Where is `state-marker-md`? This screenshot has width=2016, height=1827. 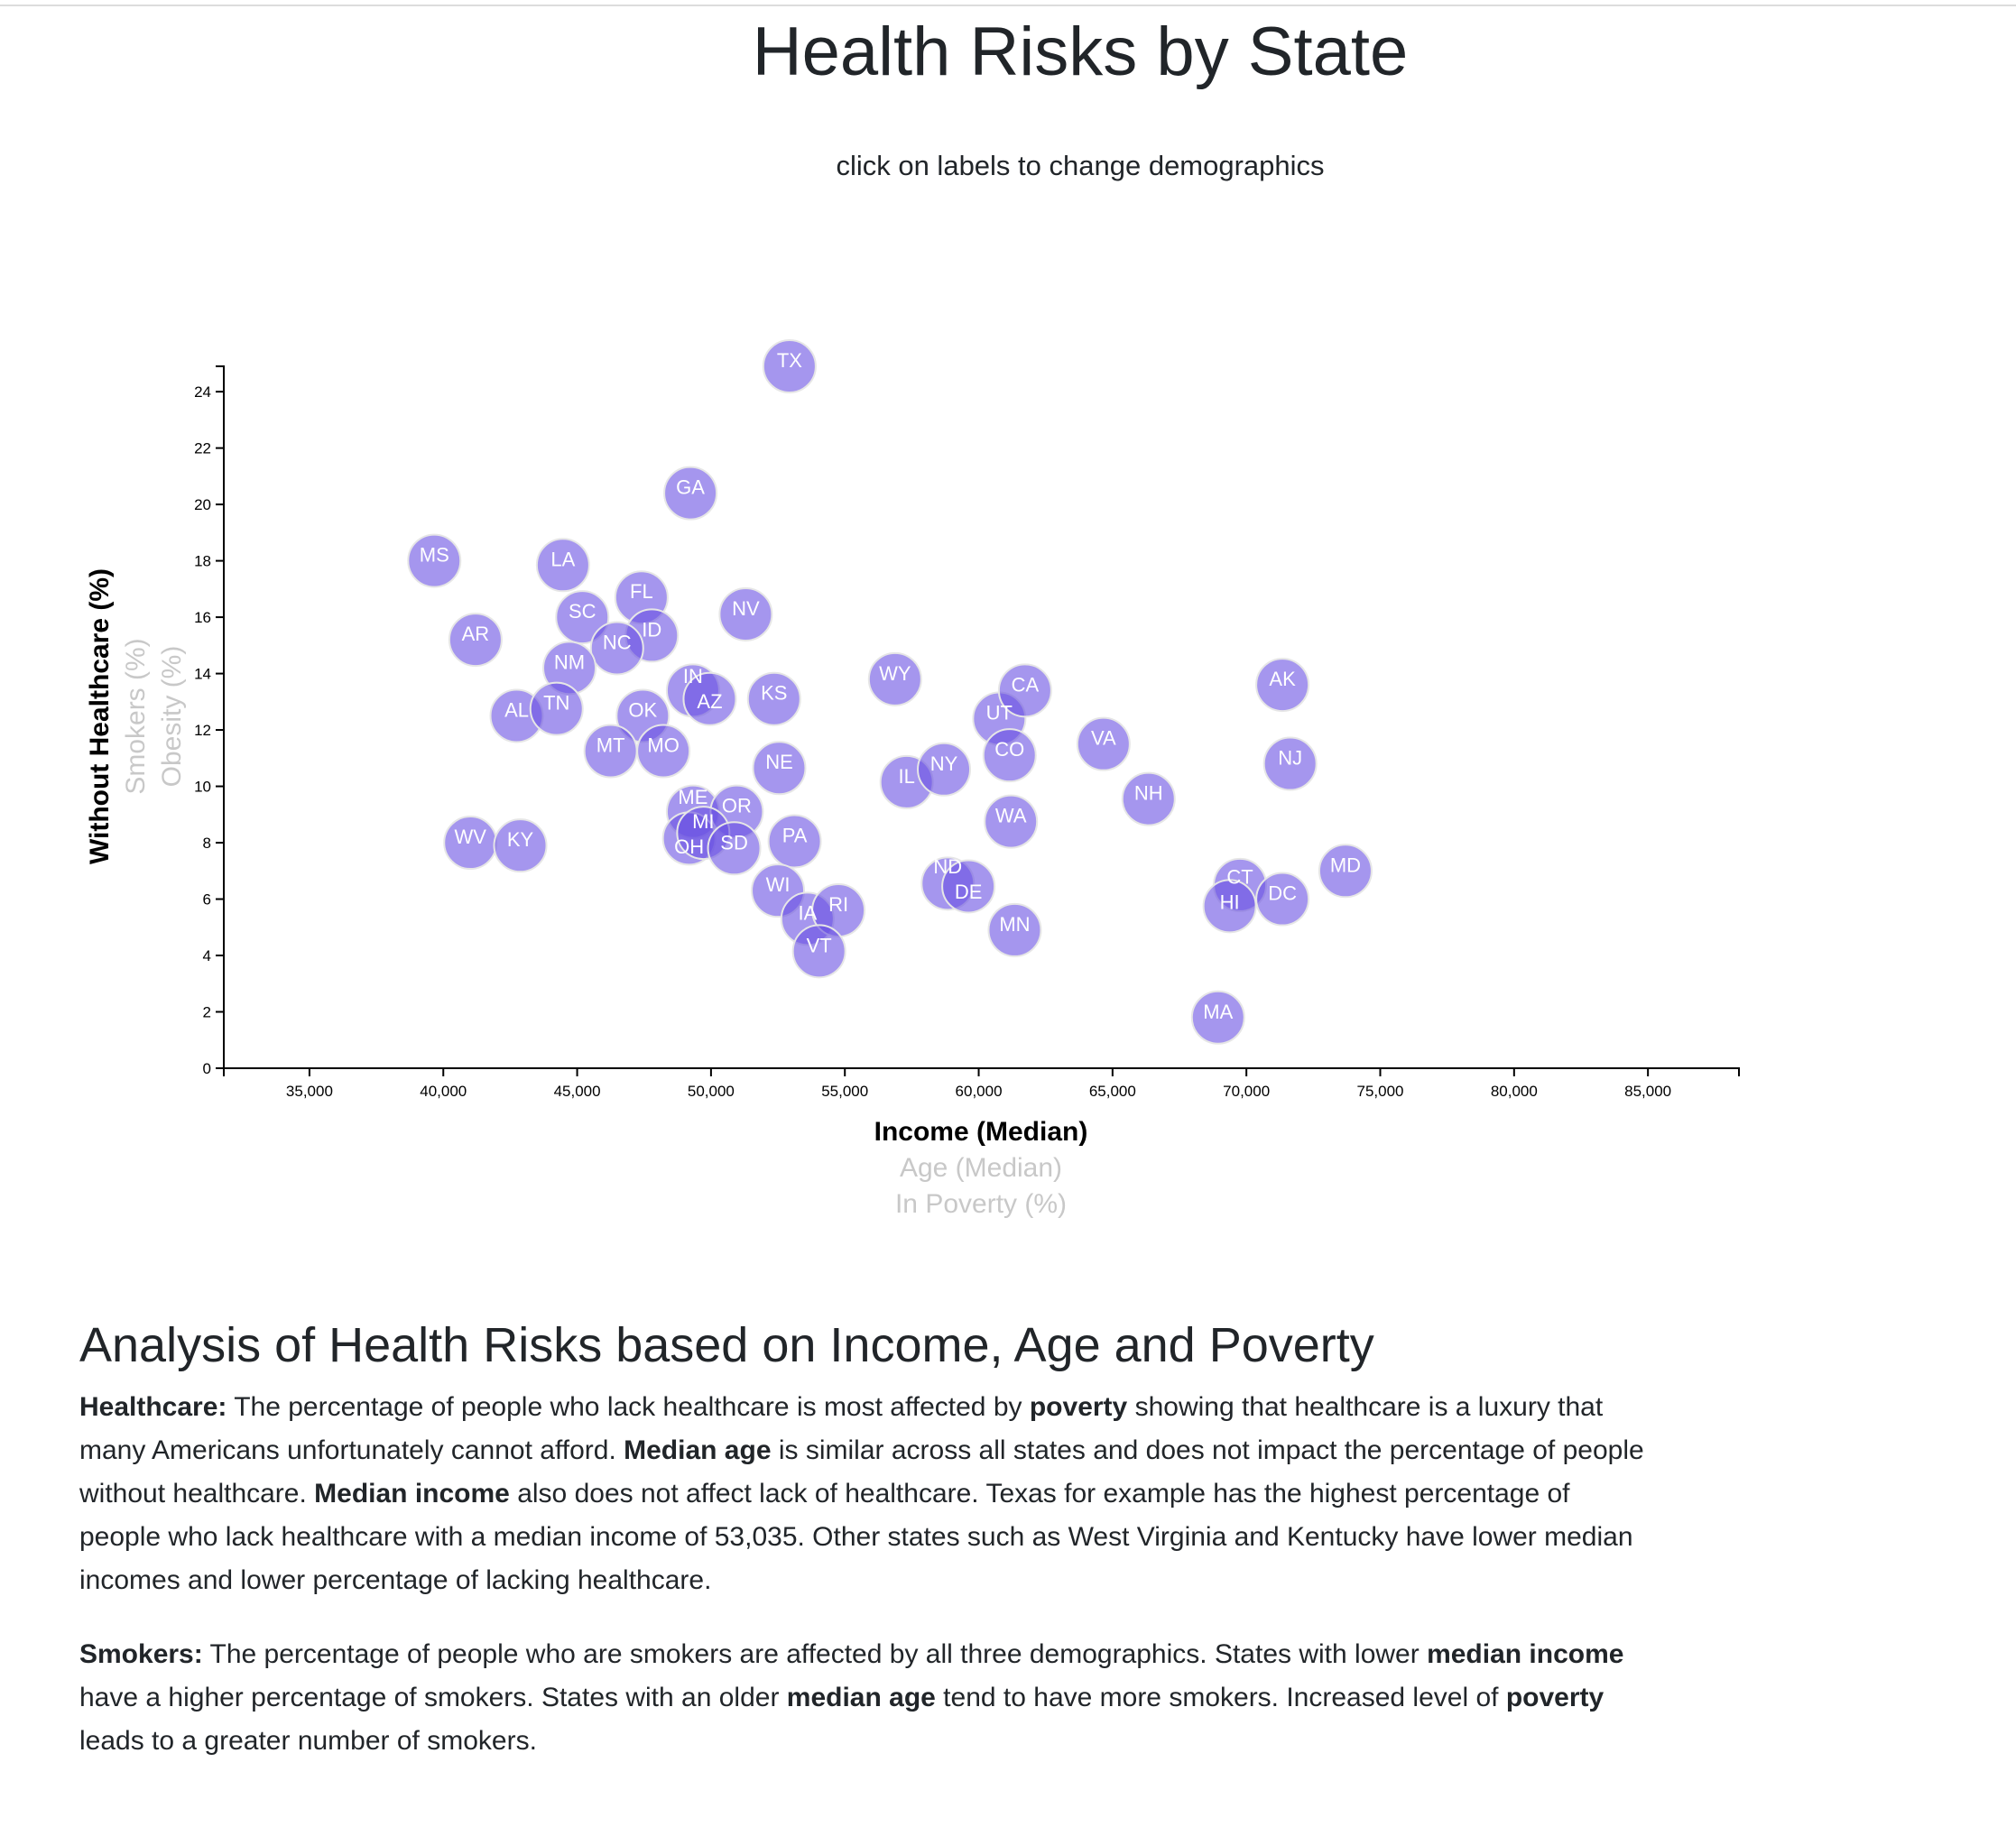
state-marker-md is located at coordinates (1345, 872).